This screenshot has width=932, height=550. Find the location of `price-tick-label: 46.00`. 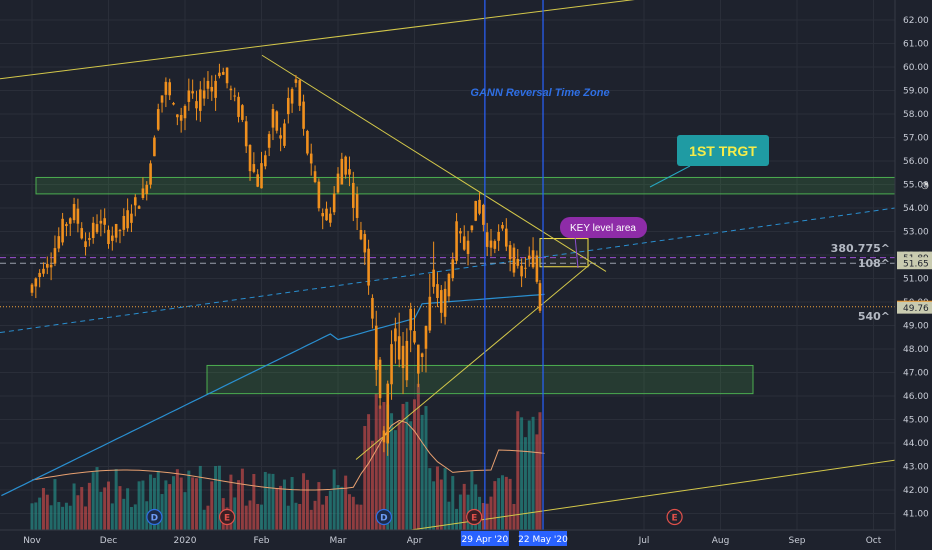

price-tick-label: 46.00 is located at coordinates (916, 397).